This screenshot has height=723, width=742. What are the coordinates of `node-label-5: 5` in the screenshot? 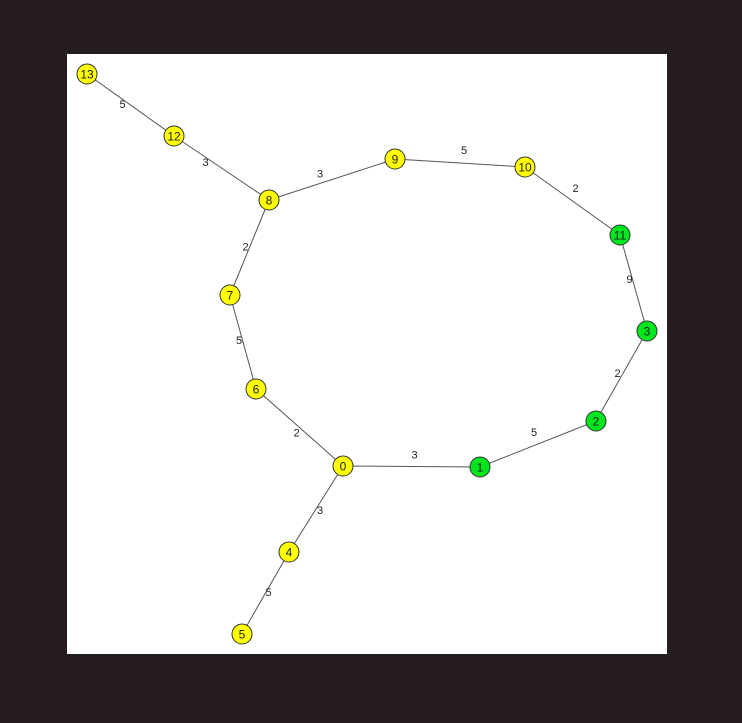 It's located at (242, 635).